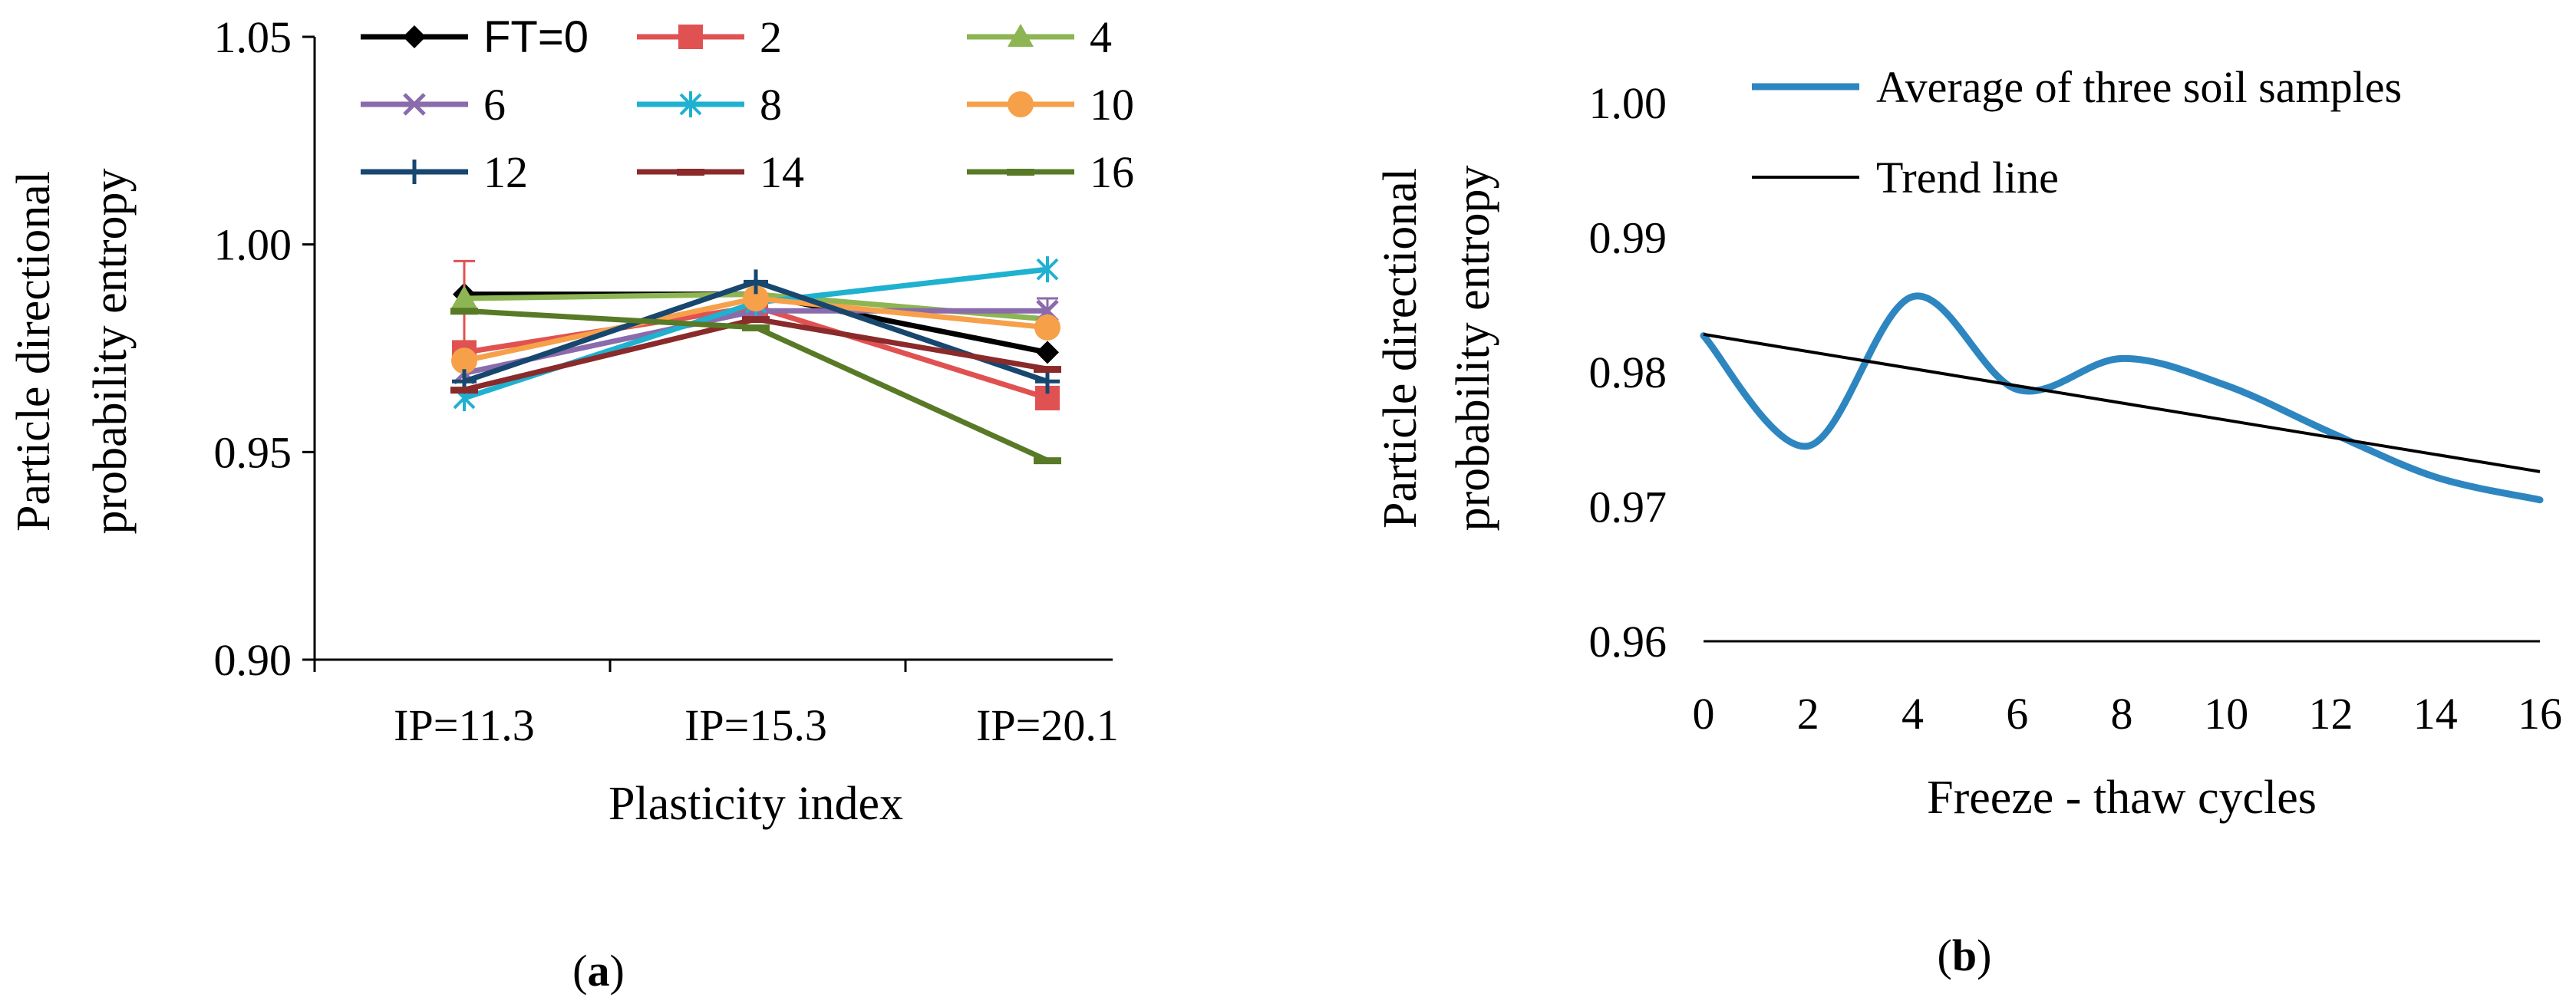 This screenshot has height=1001, width=2576. Describe the element at coordinates (444, 172) in the screenshot. I see `legend-item-12: 12` at that location.